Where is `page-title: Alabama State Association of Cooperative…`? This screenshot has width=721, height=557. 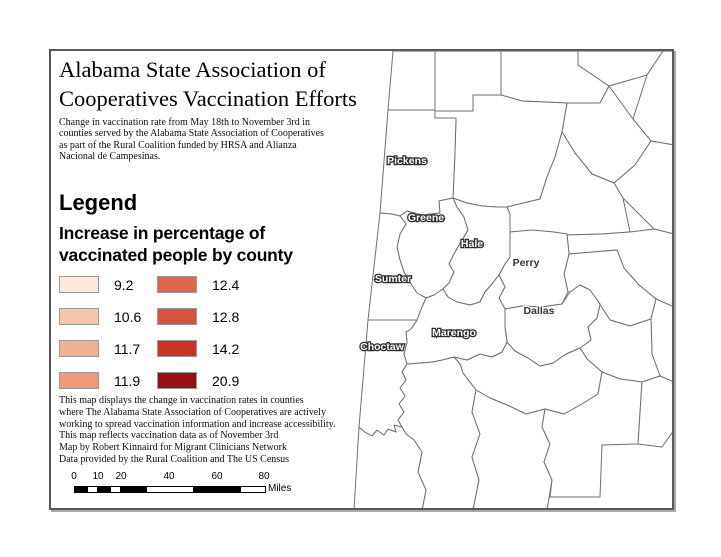 page-title: Alabama State Association of Cooperative… is located at coordinates (208, 84).